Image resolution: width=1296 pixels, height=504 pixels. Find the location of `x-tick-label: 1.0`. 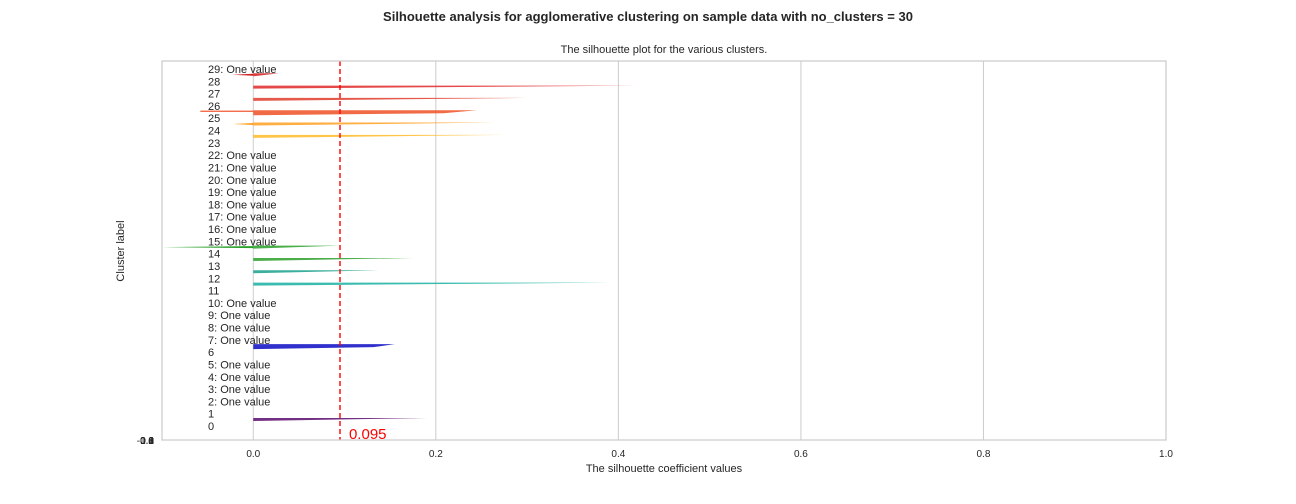

x-tick-label: 1.0 is located at coordinates (1166, 454).